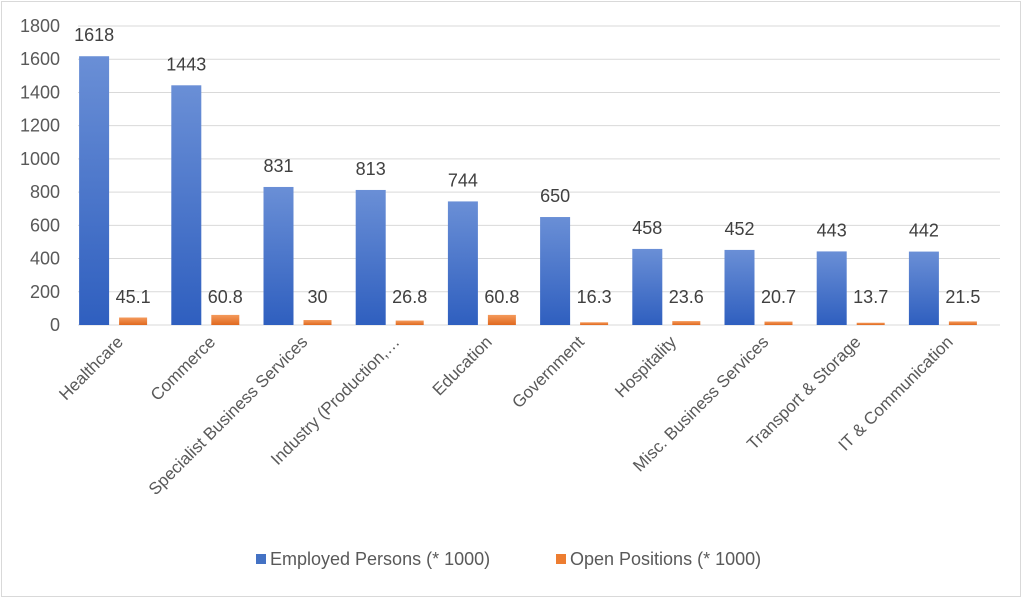 The width and height of the screenshot is (1024, 600). Describe the element at coordinates (186, 64) in the screenshot. I see `data-label-employed-persons: 1443` at that location.